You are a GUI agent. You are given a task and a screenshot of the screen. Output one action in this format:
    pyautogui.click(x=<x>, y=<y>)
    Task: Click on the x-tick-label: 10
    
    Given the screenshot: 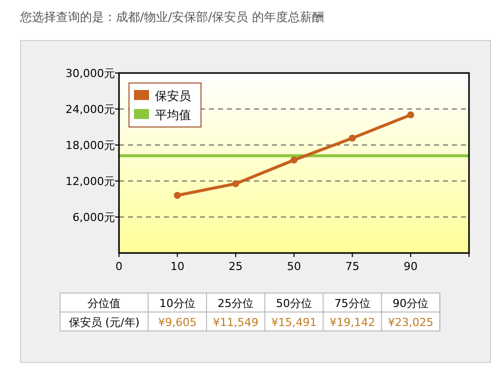 What is the action you would take?
    pyautogui.click(x=177, y=266)
    